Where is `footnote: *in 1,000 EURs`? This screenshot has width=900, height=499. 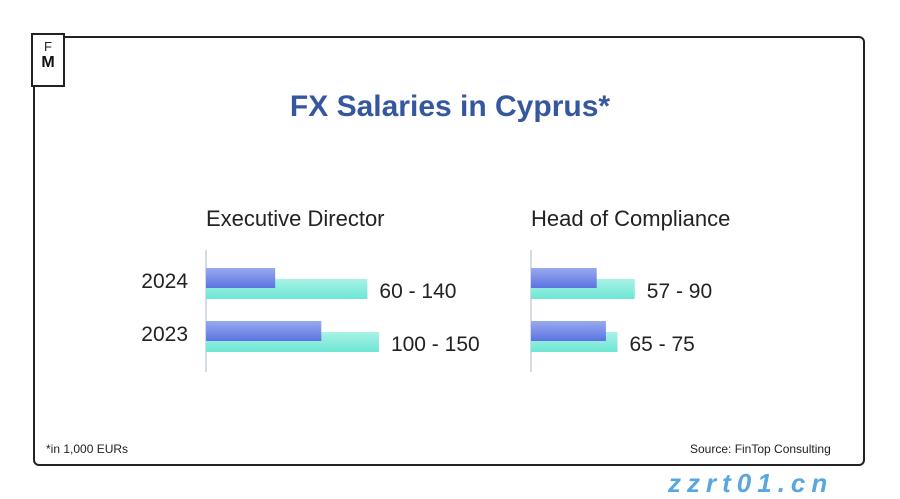
footnote: *in 1,000 EURs is located at coordinates (87, 449).